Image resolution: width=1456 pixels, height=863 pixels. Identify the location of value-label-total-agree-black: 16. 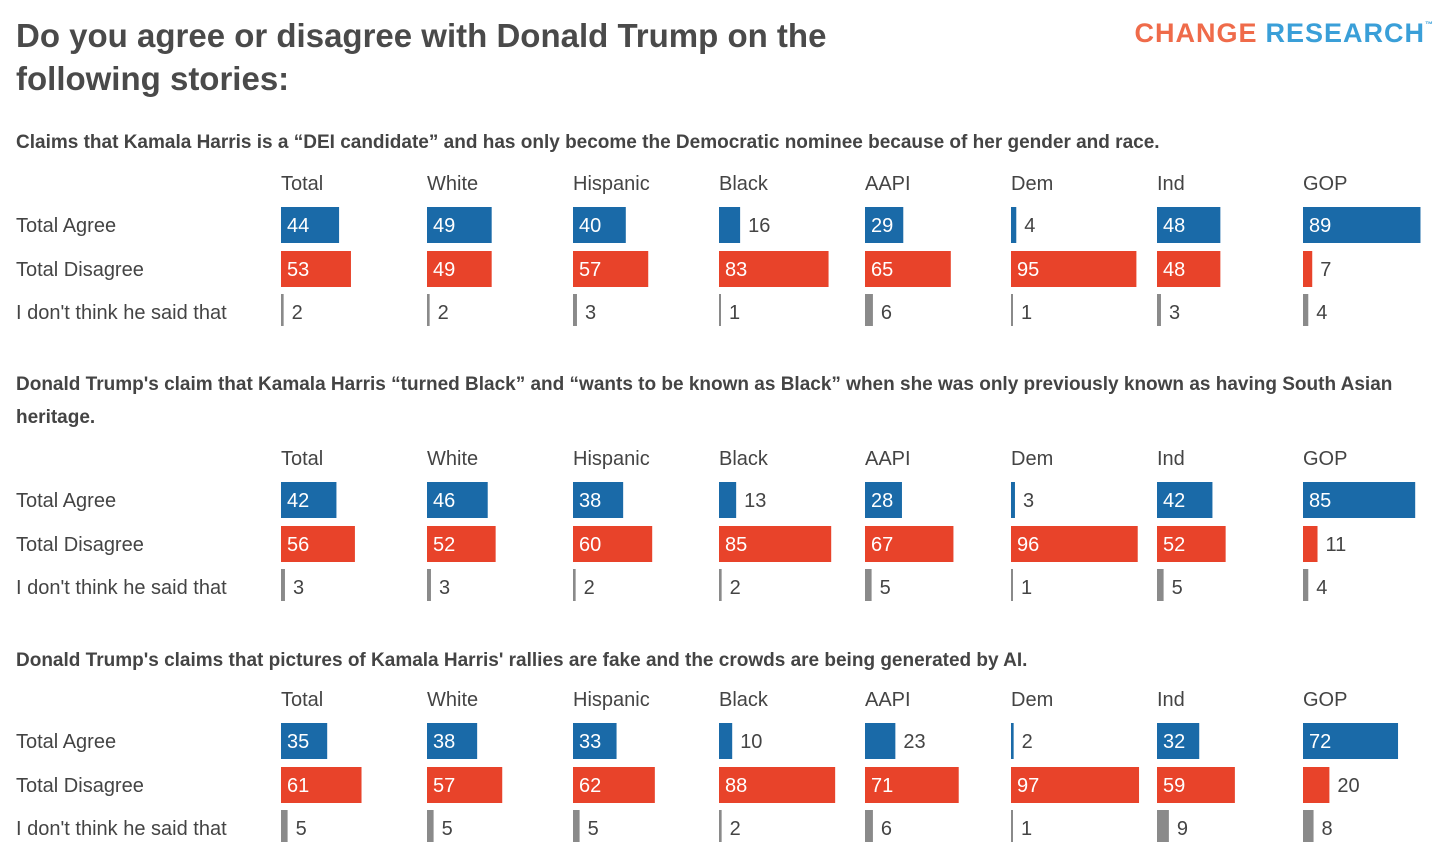
(759, 226).